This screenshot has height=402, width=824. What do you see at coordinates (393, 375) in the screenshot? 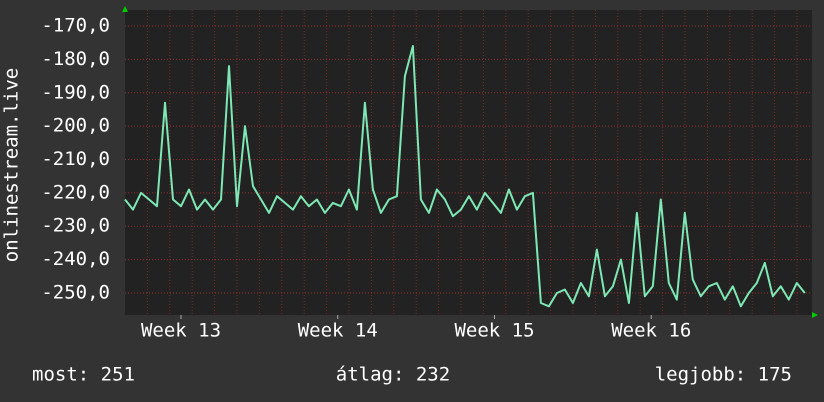
I see `footer-average: átlag: 232` at bounding box center [393, 375].